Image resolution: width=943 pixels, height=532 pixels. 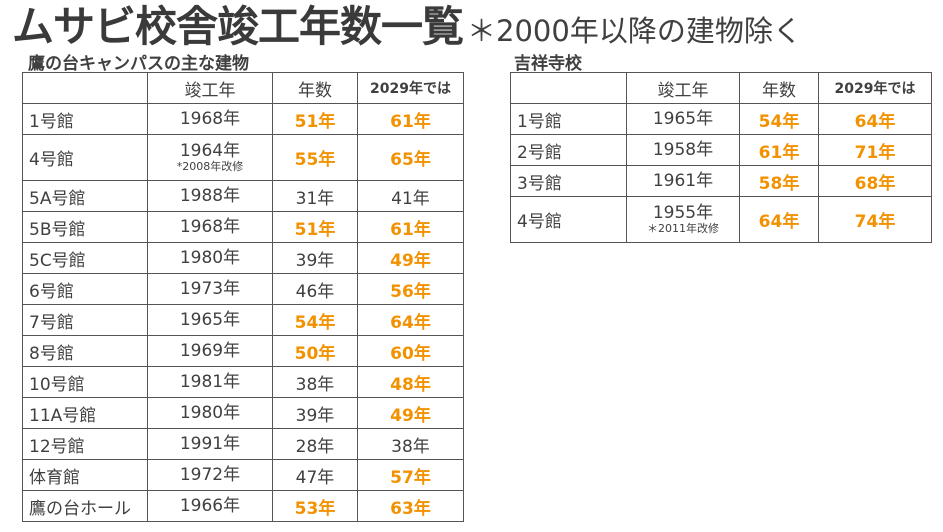 I want to click on table-row: 7号館 1965年 54年 64年, so click(x=243, y=320).